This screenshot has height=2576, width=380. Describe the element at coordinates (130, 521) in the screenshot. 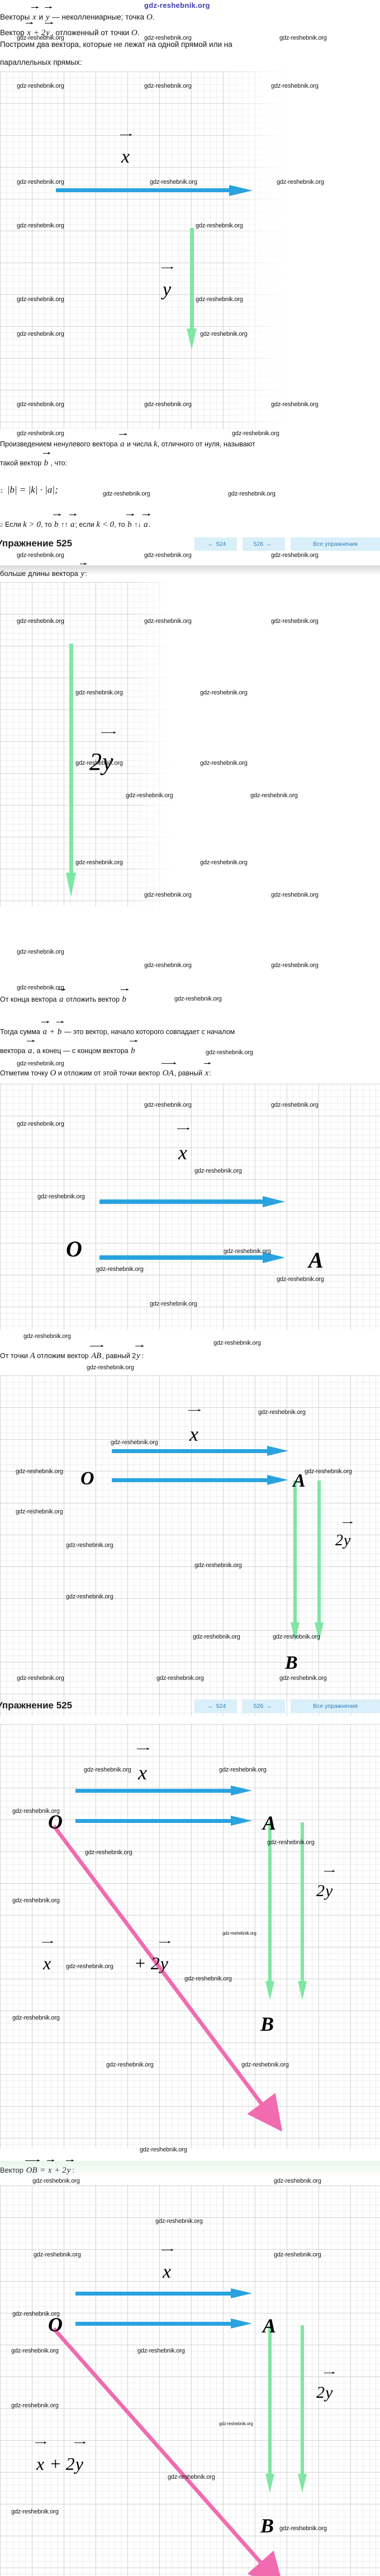

I see `vector-b-3: b` at that location.